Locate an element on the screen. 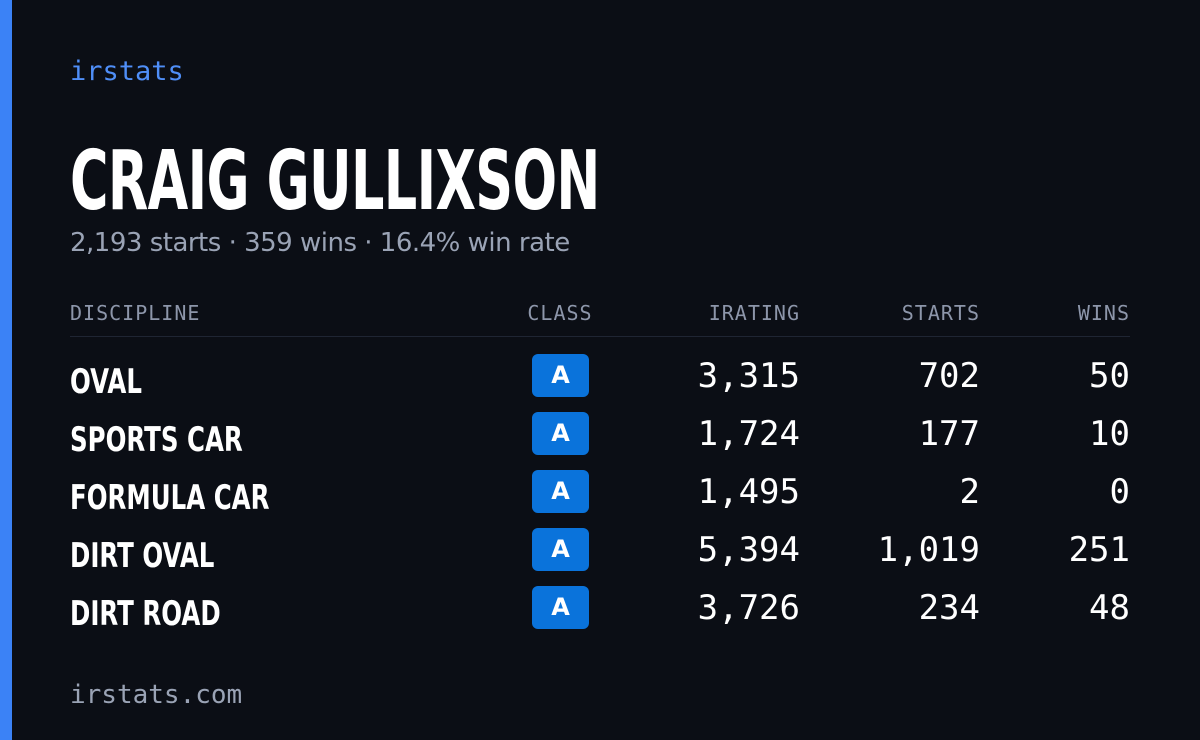  discipline: FORMULA CAR is located at coordinates (170, 498).